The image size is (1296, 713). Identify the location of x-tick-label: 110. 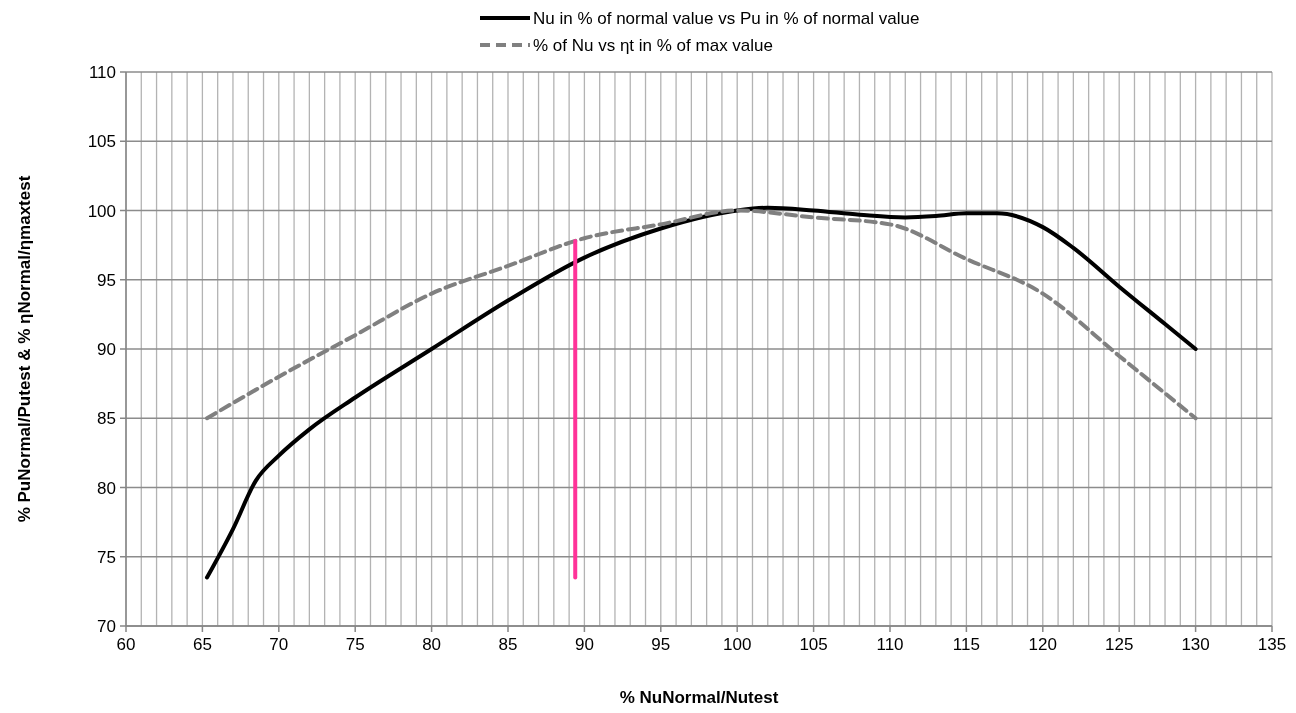
(890, 644).